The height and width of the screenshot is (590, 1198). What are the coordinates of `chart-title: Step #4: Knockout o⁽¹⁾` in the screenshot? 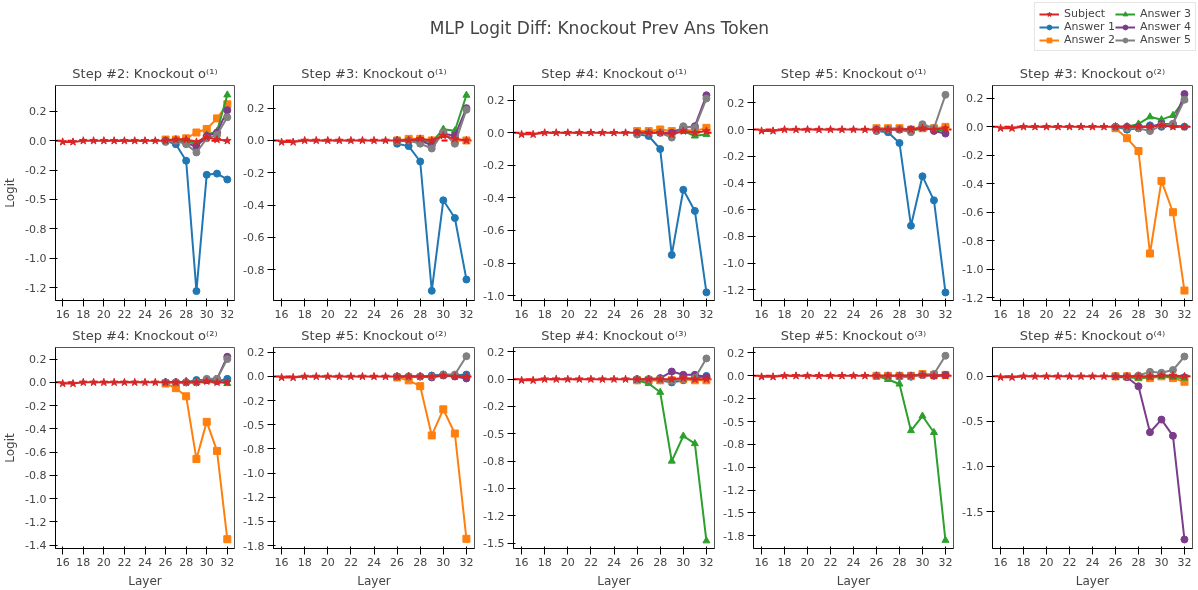 It's located at (614, 73).